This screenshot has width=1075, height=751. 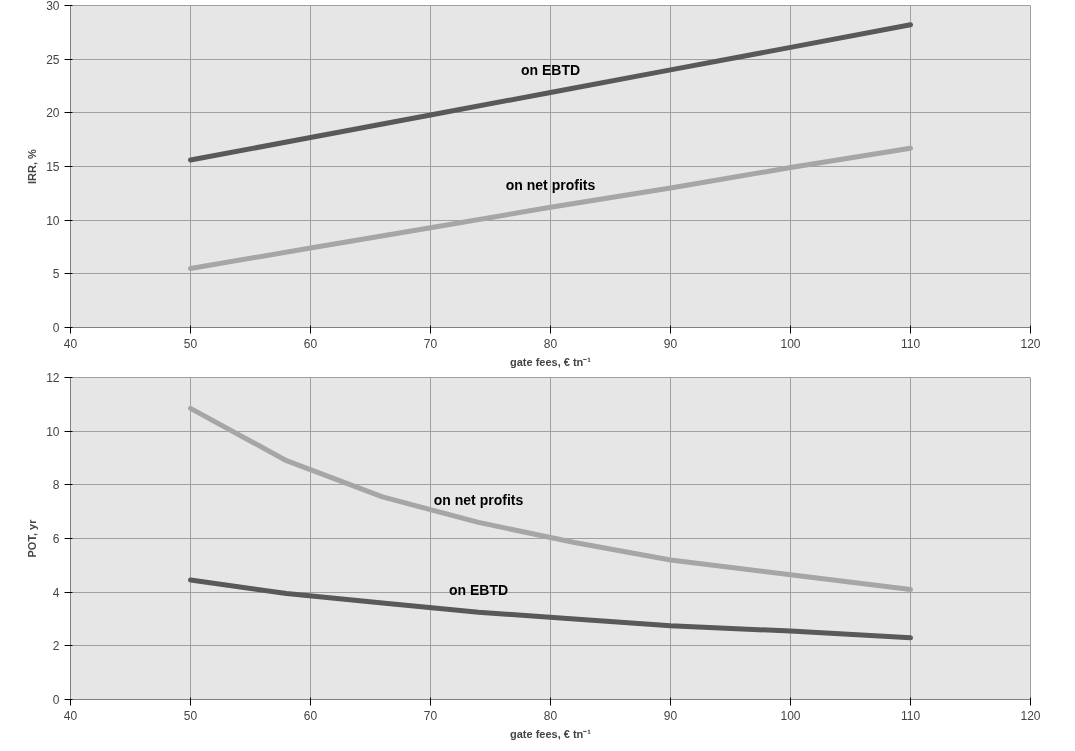 I want to click on y-tick-label: 30, so click(x=53, y=6).